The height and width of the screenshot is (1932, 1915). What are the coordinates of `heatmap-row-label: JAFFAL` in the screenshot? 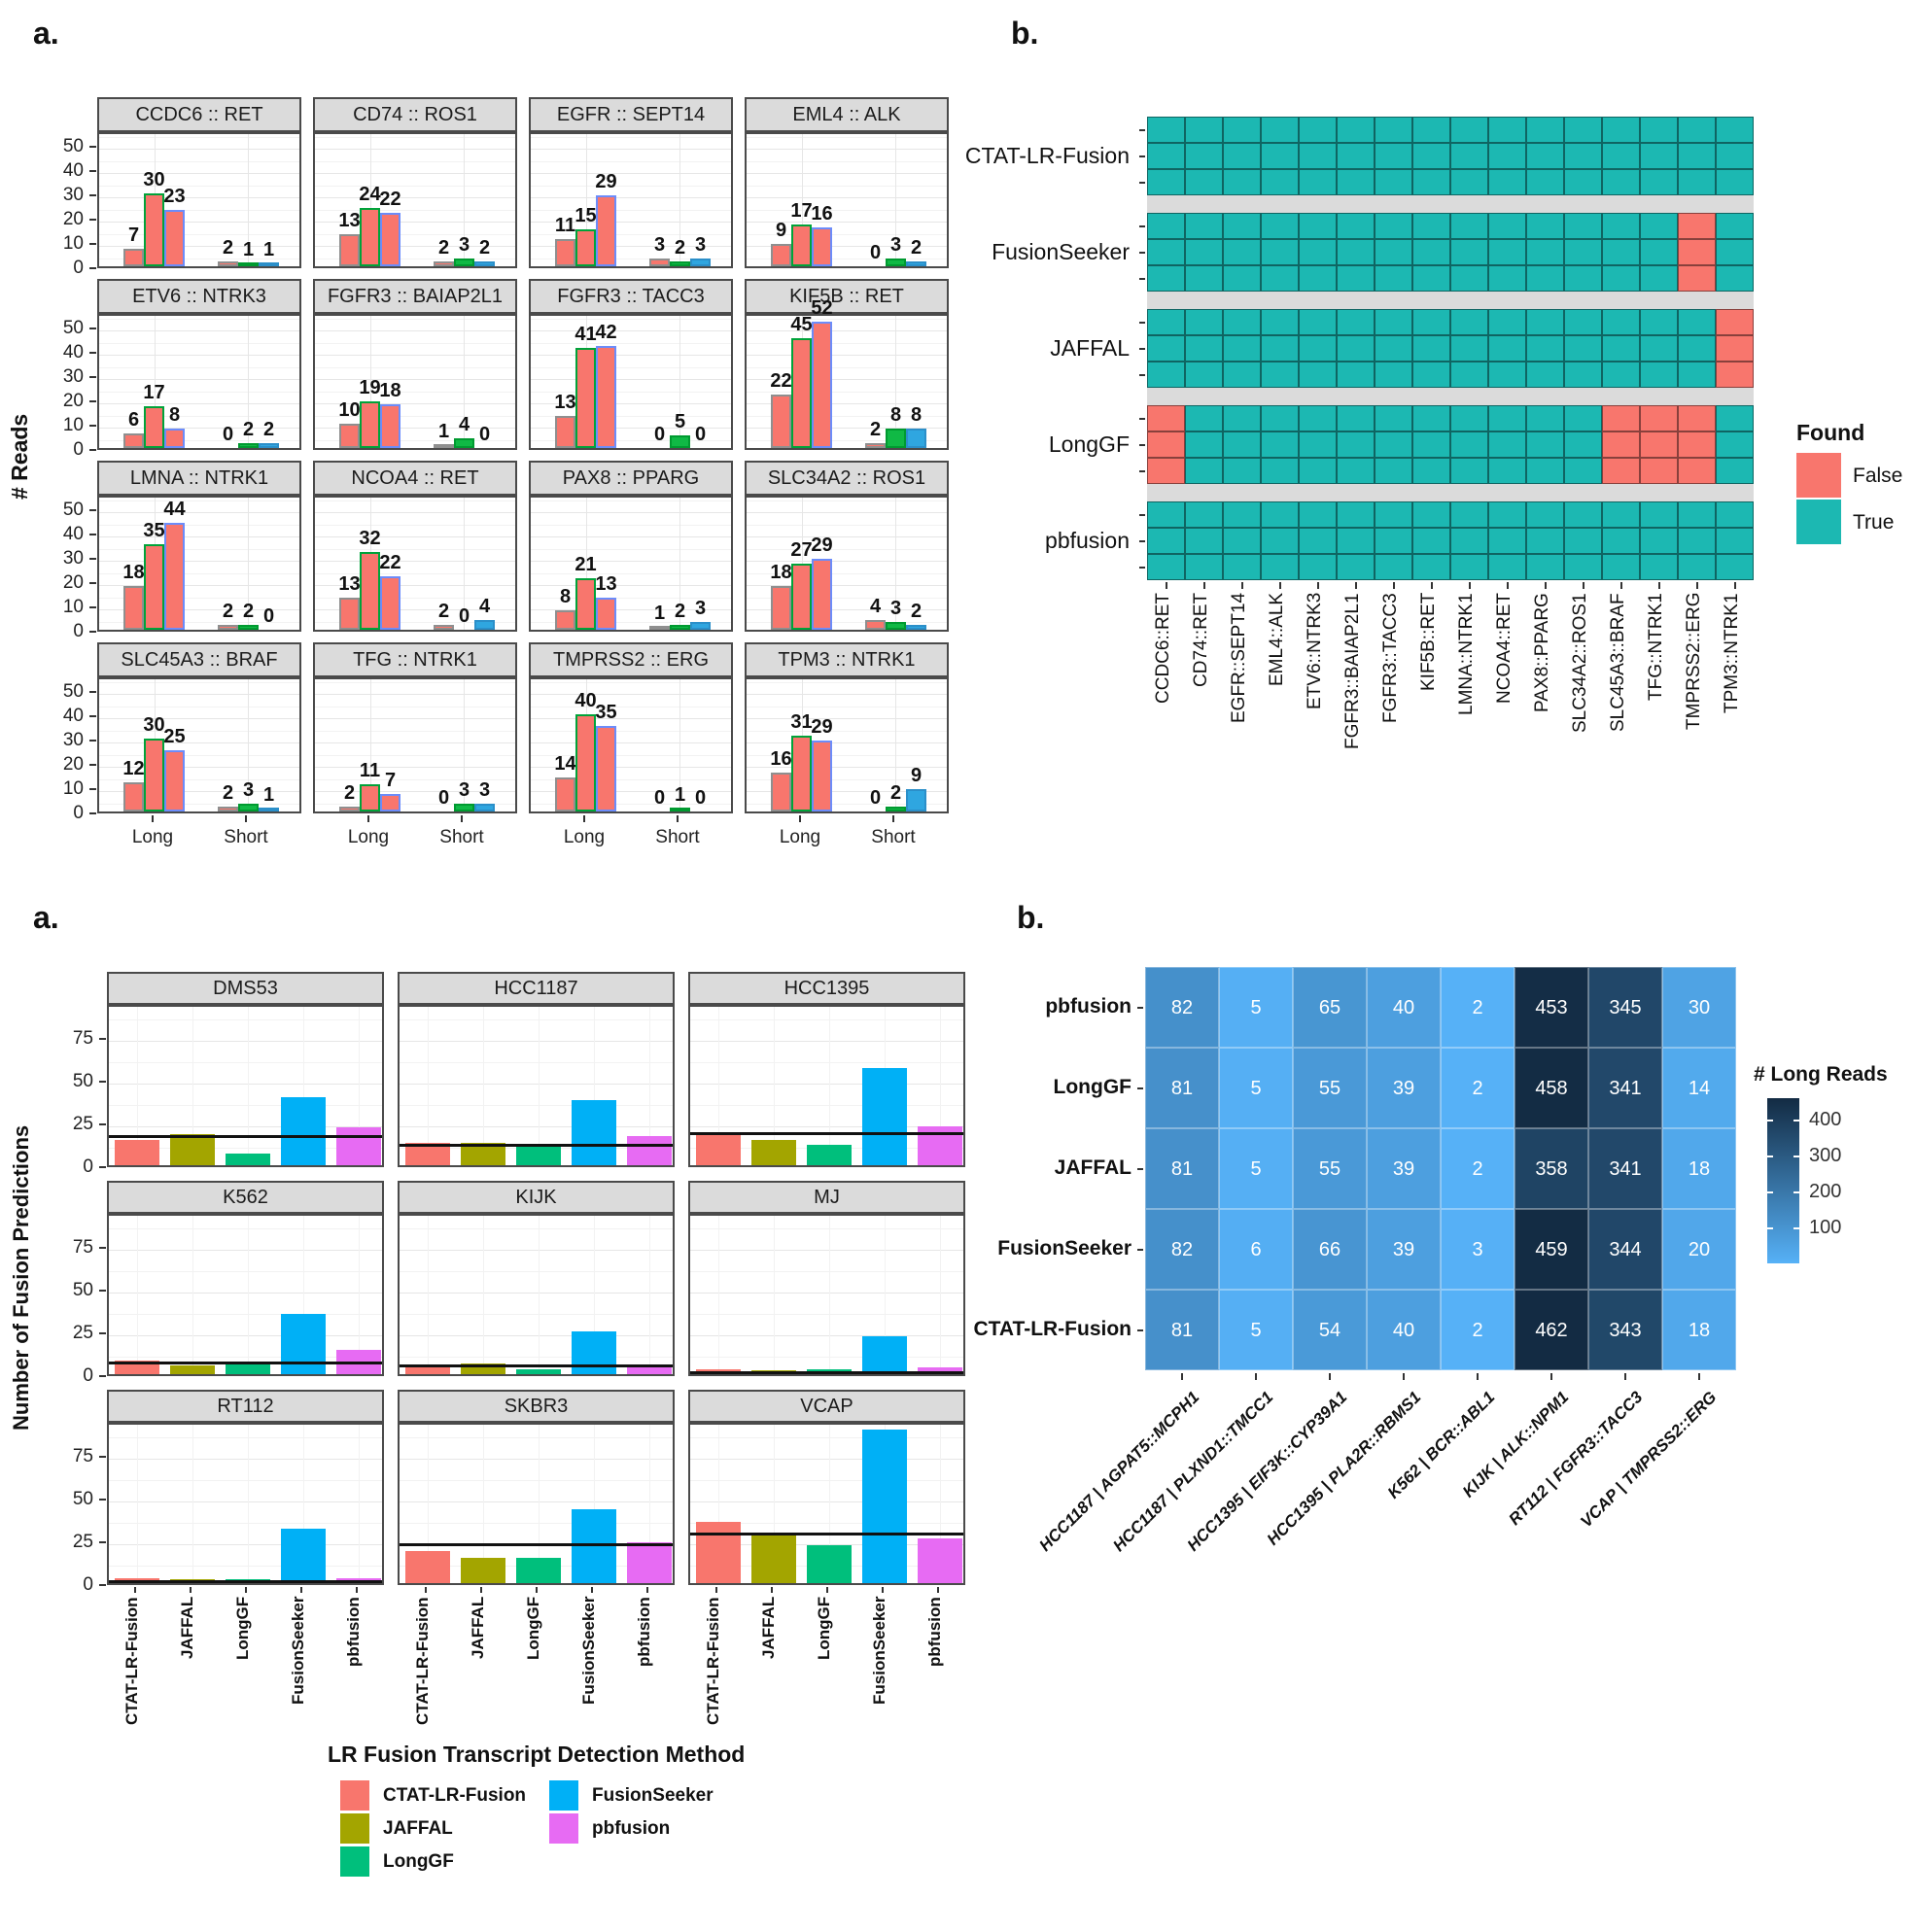 It's located at (1090, 348).